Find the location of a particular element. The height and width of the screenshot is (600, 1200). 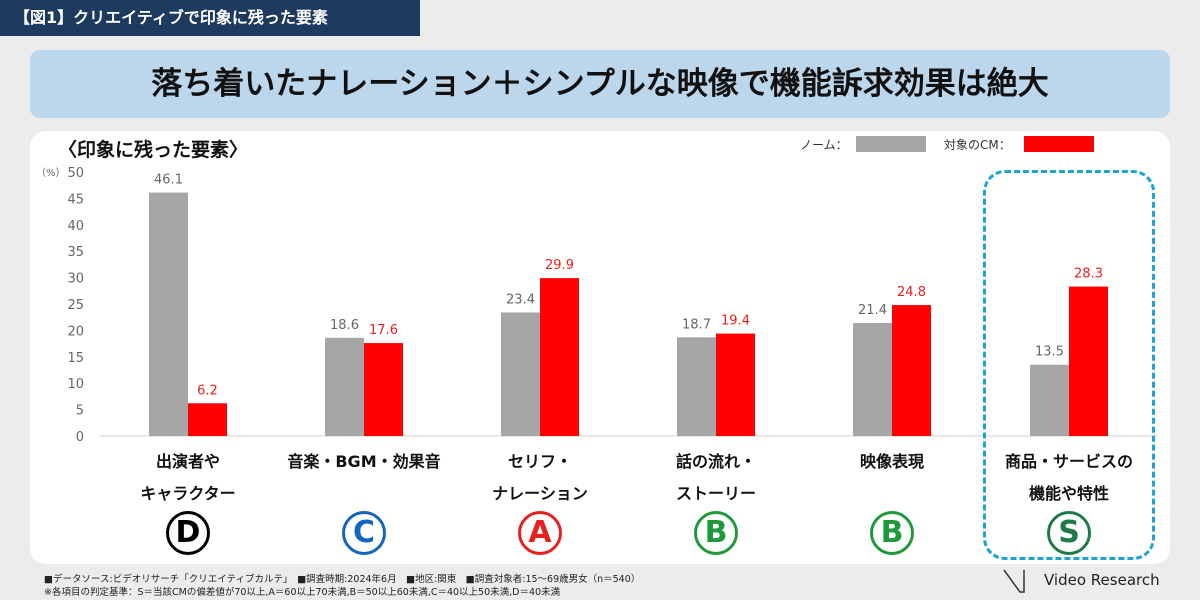

grade-badge-1: C is located at coordinates (364, 533).